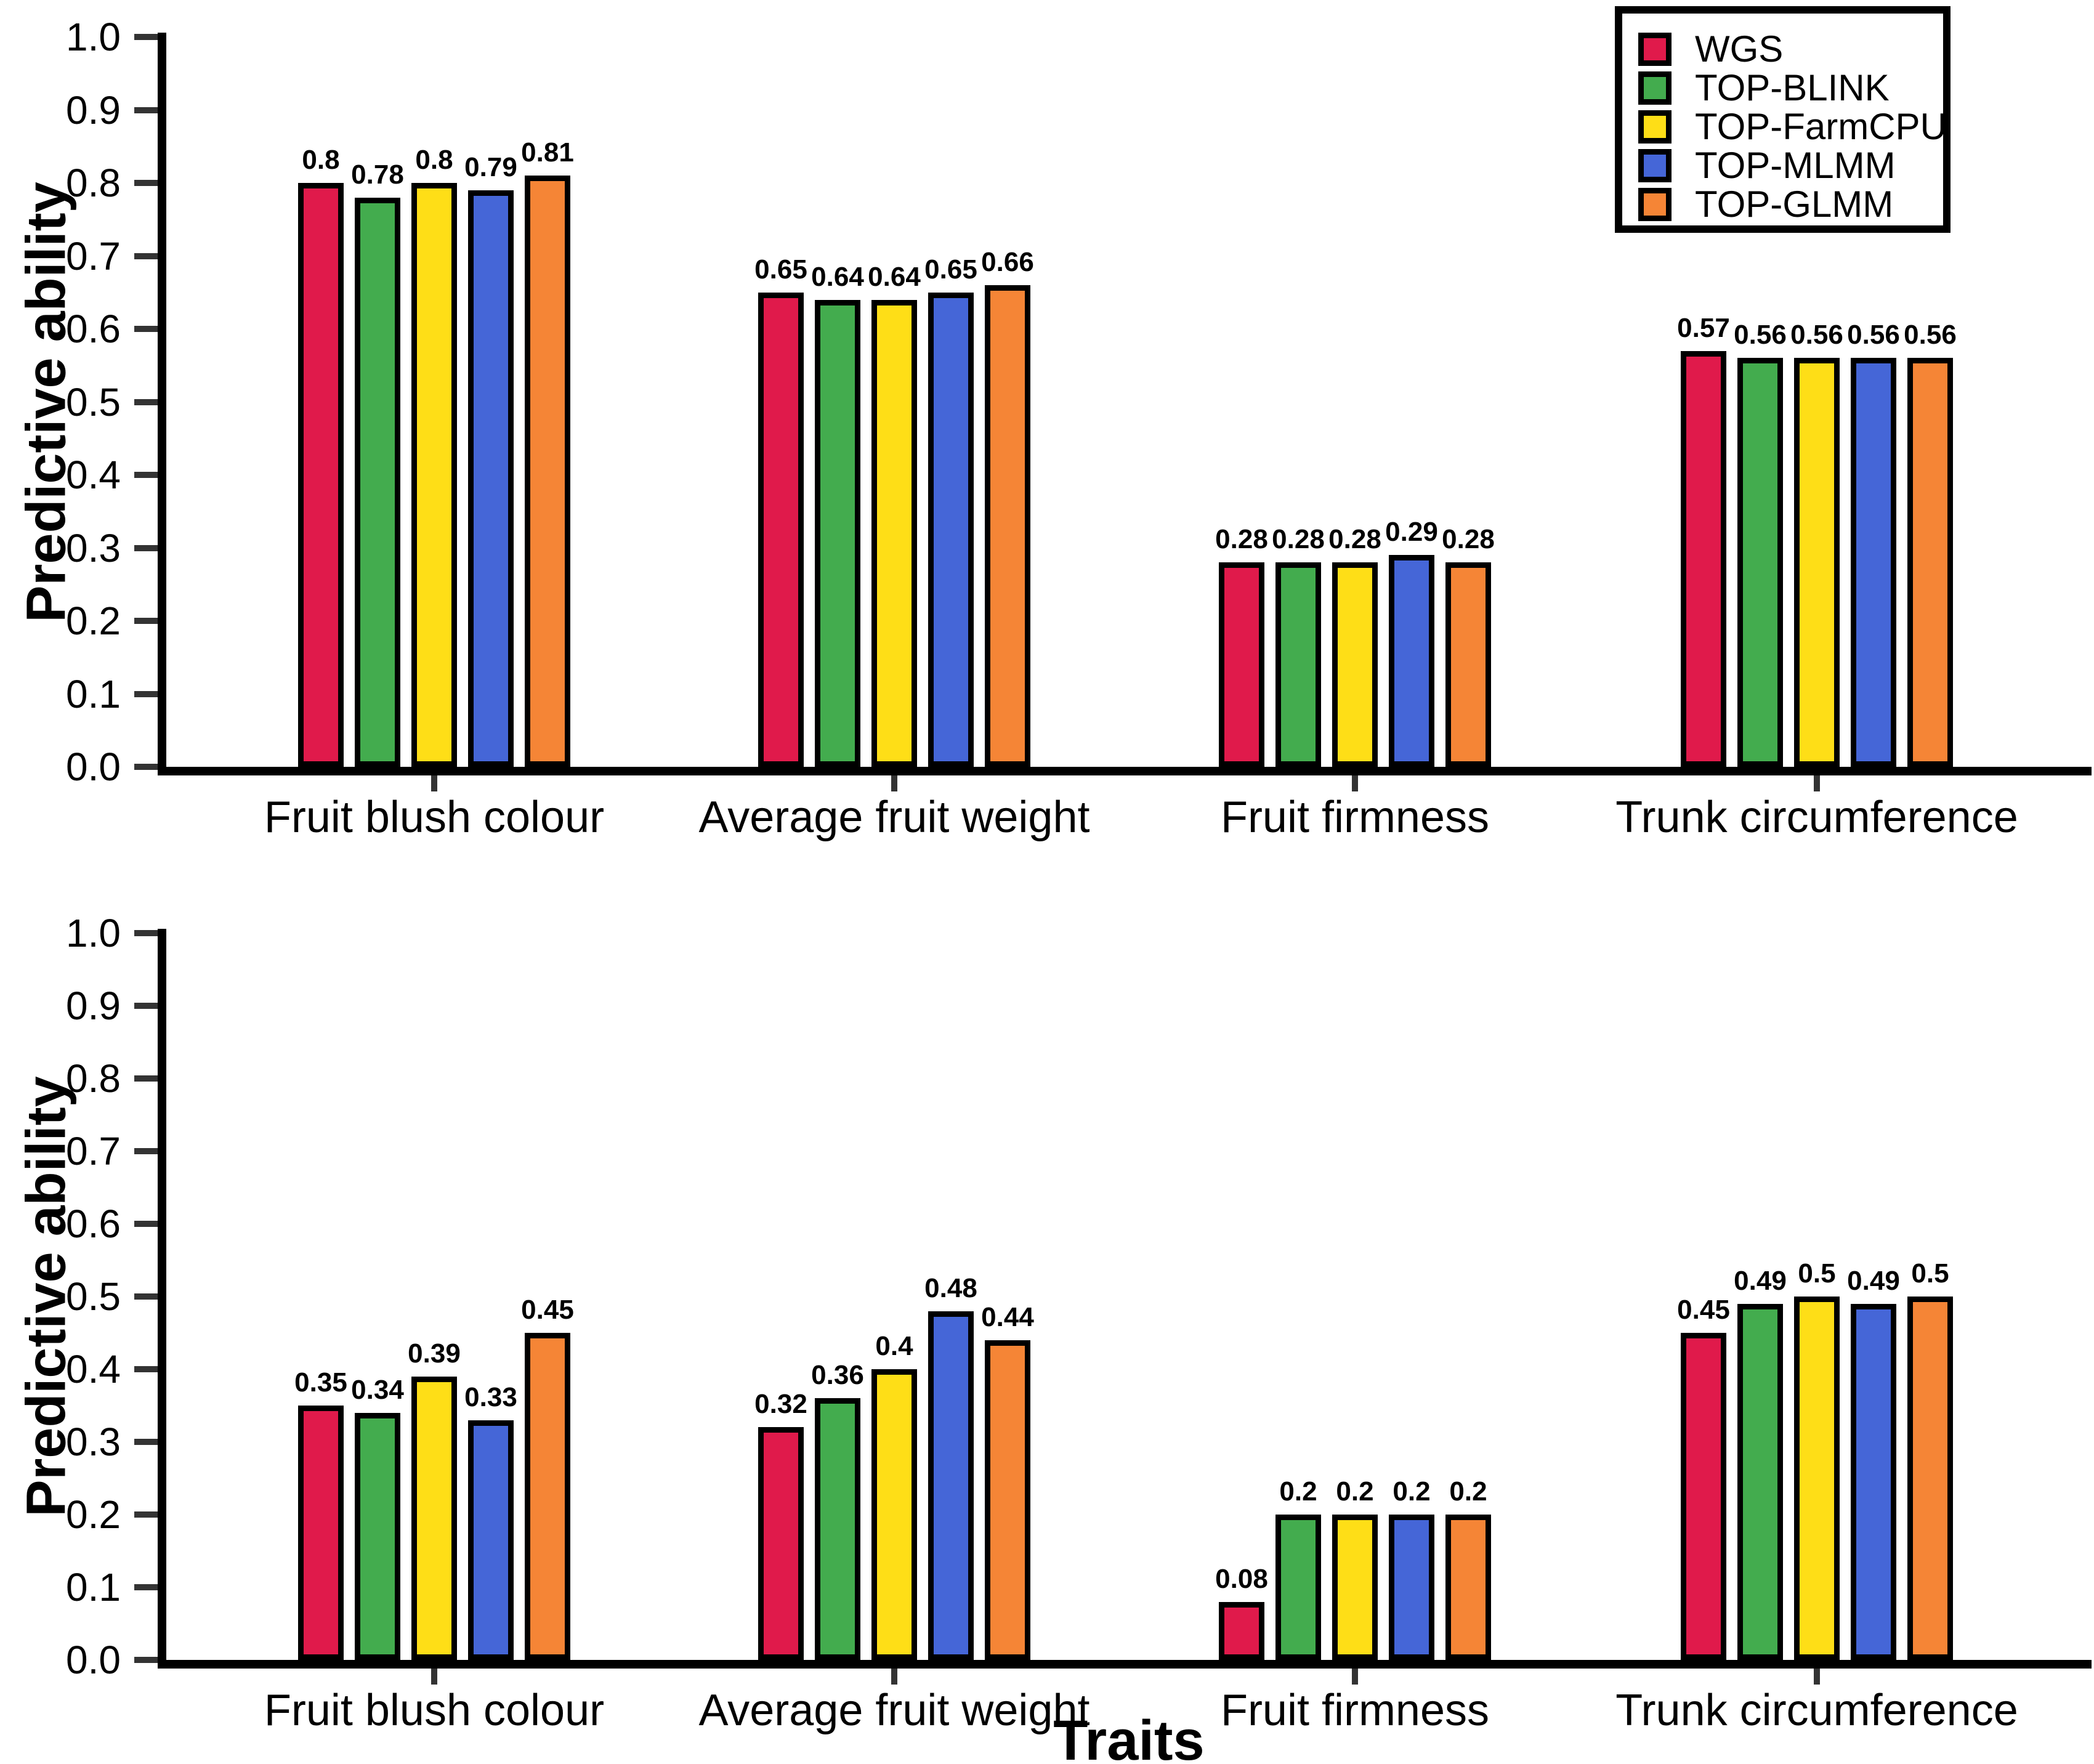 The width and height of the screenshot is (2094, 1764). What do you see at coordinates (1241, 1579) in the screenshot?
I see `bar-value-label: 0.08` at bounding box center [1241, 1579].